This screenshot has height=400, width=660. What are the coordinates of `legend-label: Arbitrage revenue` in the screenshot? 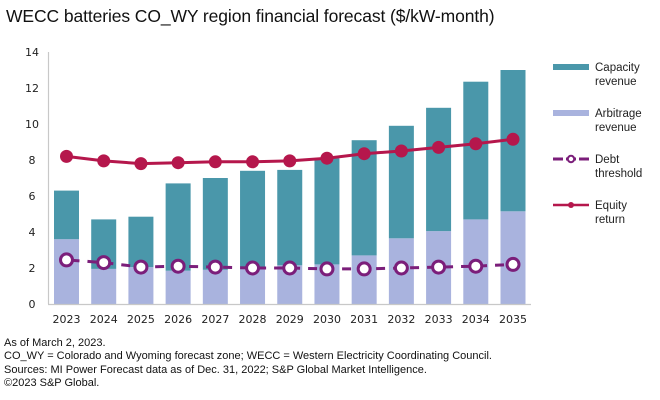 It's located at (618, 121).